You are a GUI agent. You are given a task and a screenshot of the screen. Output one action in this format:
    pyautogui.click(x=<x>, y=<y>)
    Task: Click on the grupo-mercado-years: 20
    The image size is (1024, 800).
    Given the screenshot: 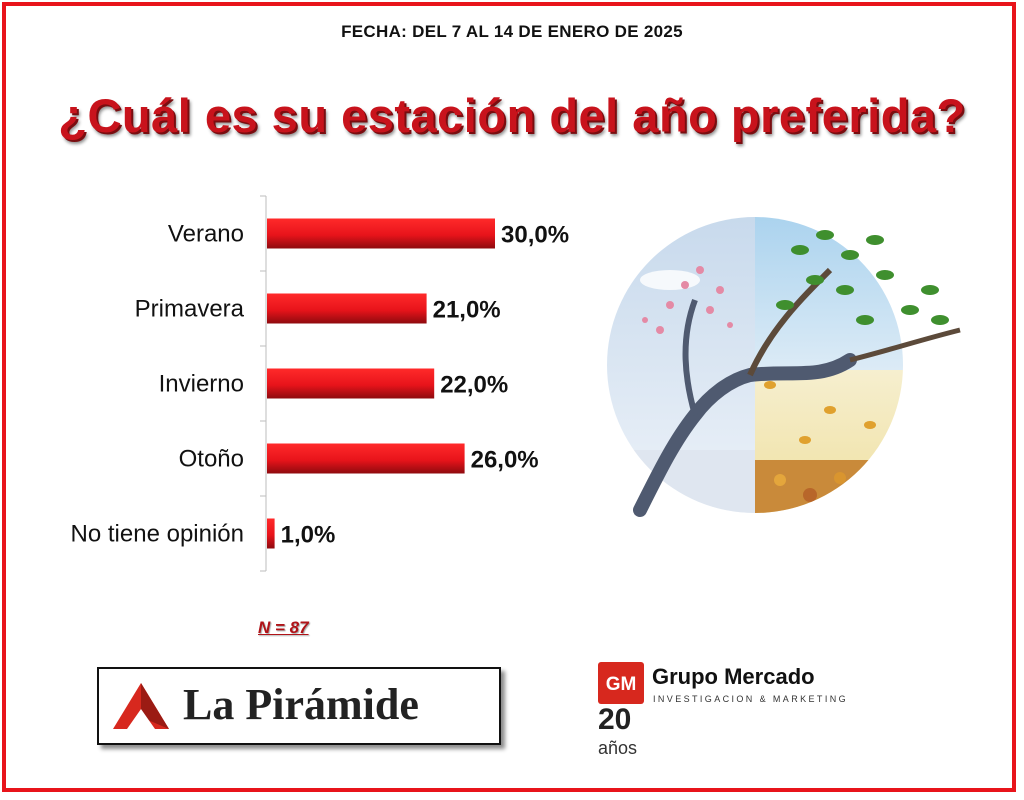 What is the action you would take?
    pyautogui.click(x=615, y=719)
    